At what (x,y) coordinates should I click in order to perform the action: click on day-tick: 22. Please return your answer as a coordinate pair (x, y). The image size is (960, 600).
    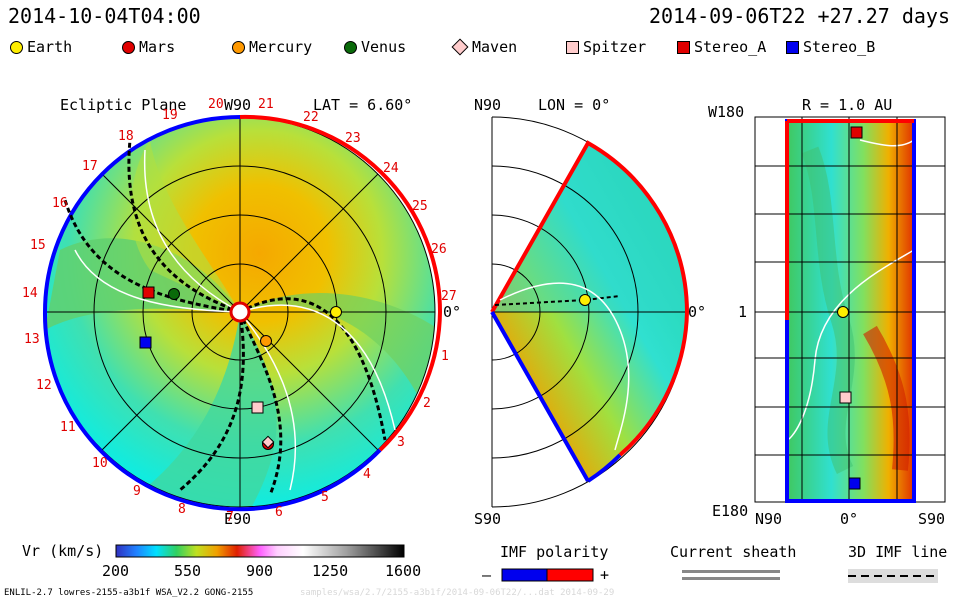
    Looking at the image, I should click on (311, 117).